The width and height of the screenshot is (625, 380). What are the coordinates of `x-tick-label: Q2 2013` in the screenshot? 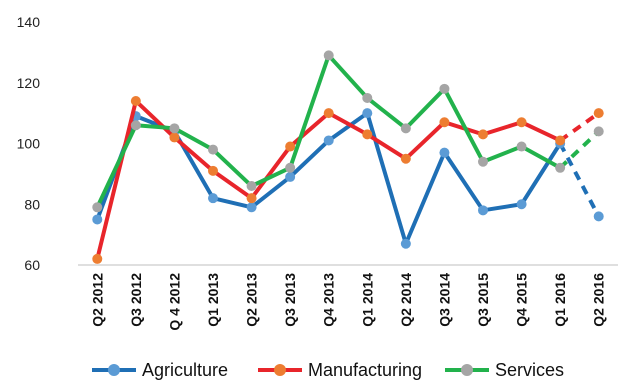 It's located at (252, 300).